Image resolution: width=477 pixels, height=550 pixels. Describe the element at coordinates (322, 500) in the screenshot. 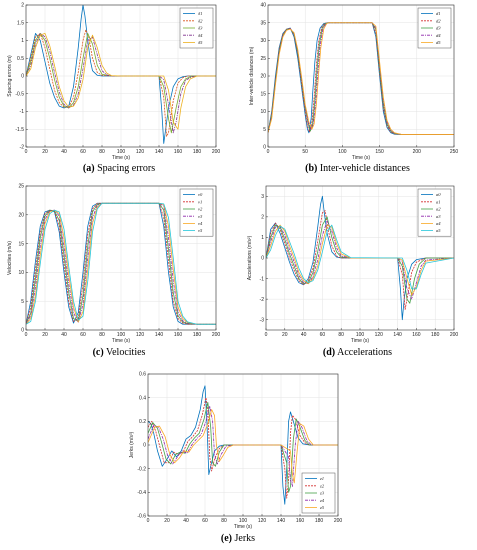

I see `legend-entry-4: z4` at that location.